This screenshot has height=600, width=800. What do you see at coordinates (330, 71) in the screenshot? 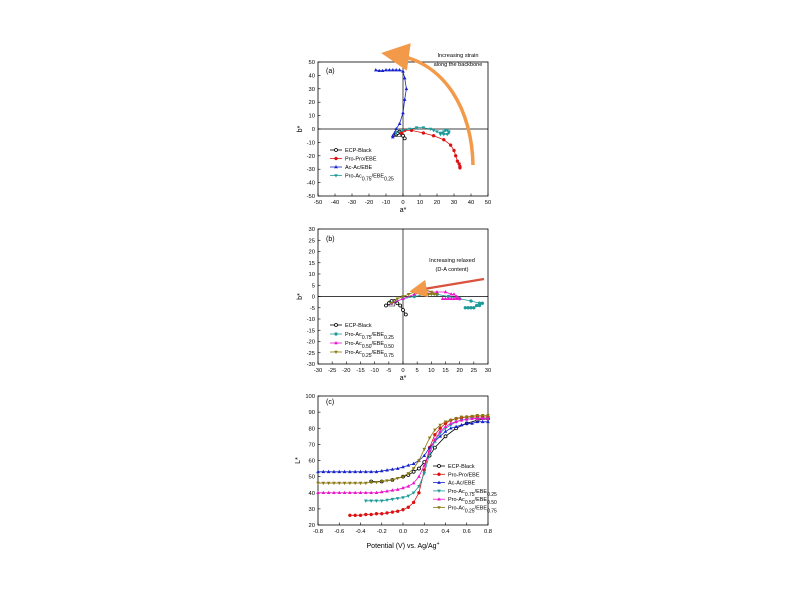
I see `panel-label: (a)` at bounding box center [330, 71].